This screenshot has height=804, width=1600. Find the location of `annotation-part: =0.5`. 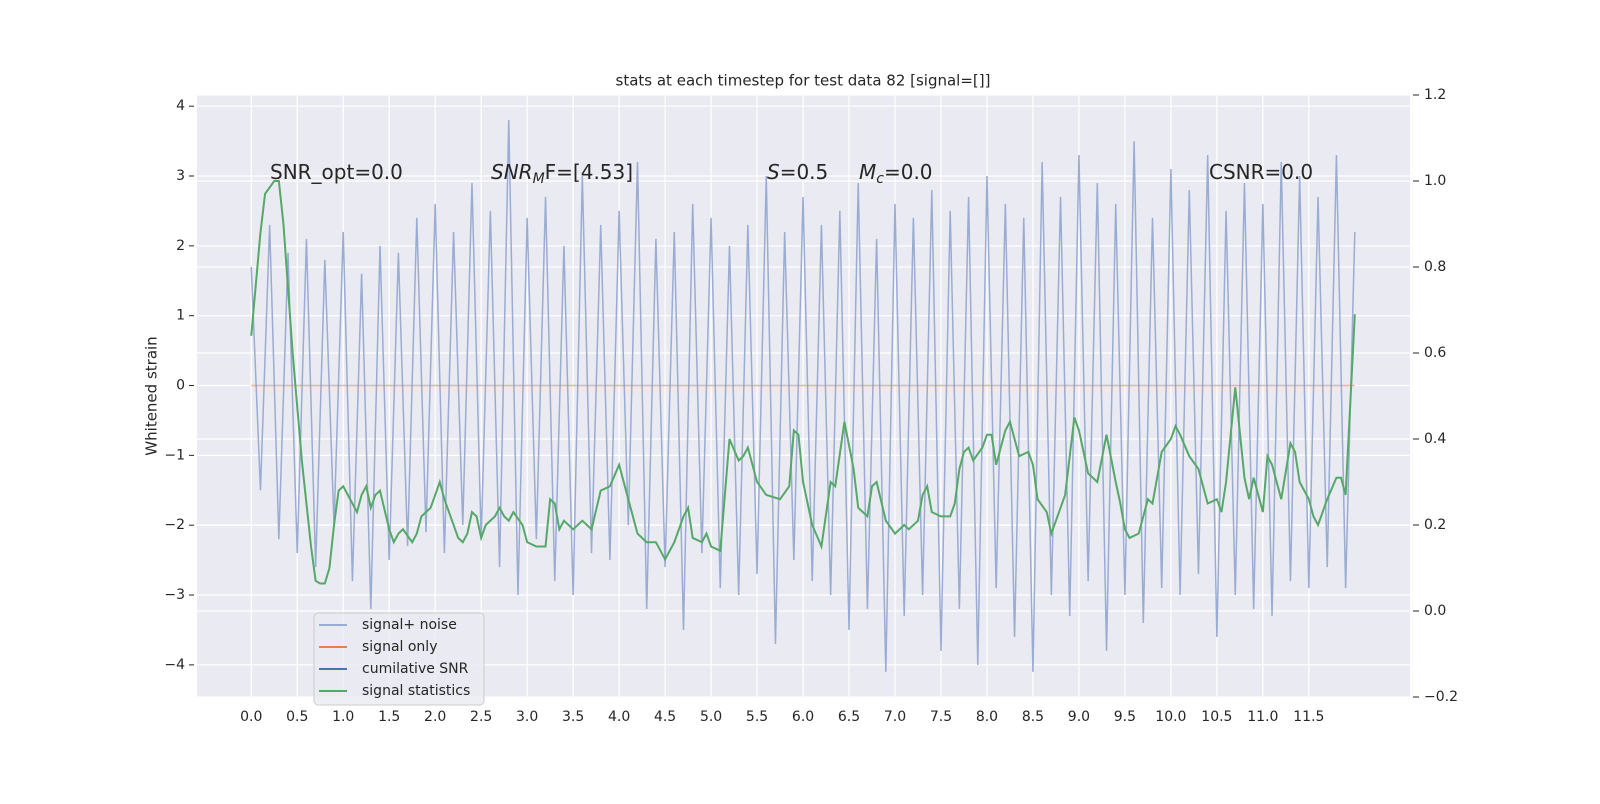

annotation-part: =0.5 is located at coordinates (804, 172).